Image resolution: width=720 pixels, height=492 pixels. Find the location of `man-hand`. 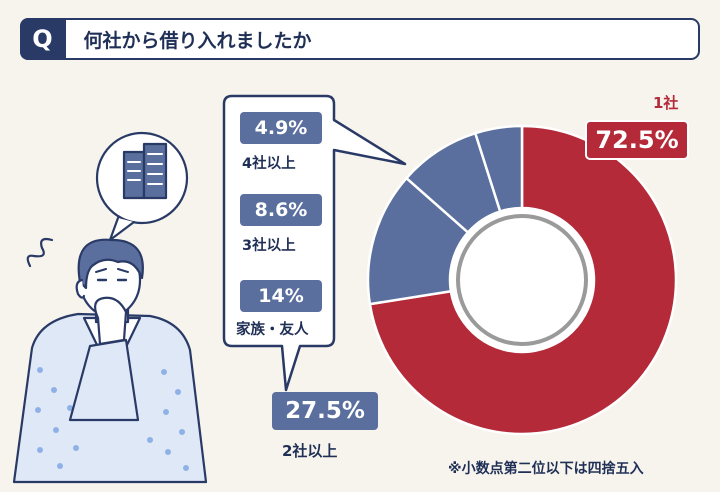

man-hand is located at coordinates (110, 321).